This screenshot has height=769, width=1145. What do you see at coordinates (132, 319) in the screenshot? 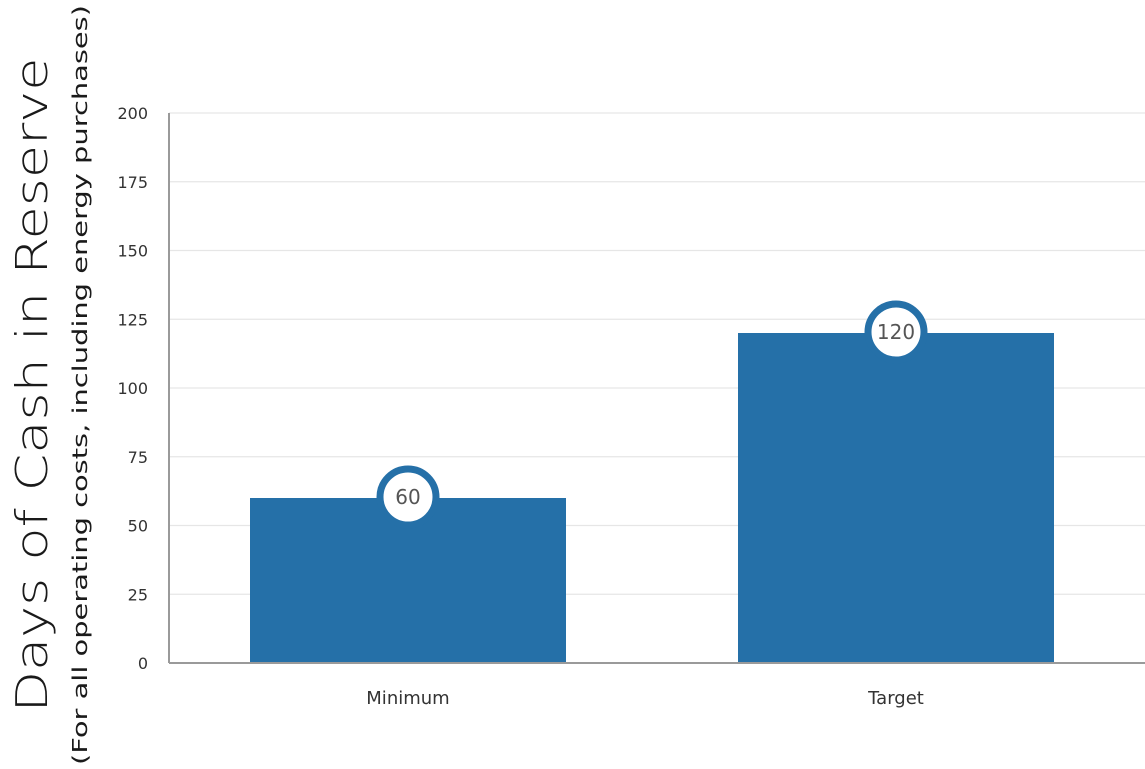
I see `y-tick-label: 125` at bounding box center [132, 319].